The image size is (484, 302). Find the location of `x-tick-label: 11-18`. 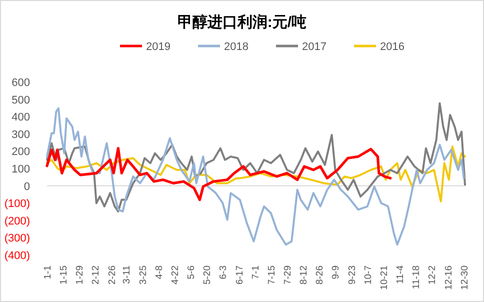

x-tick-label: 11-18 is located at coordinates (416, 278).